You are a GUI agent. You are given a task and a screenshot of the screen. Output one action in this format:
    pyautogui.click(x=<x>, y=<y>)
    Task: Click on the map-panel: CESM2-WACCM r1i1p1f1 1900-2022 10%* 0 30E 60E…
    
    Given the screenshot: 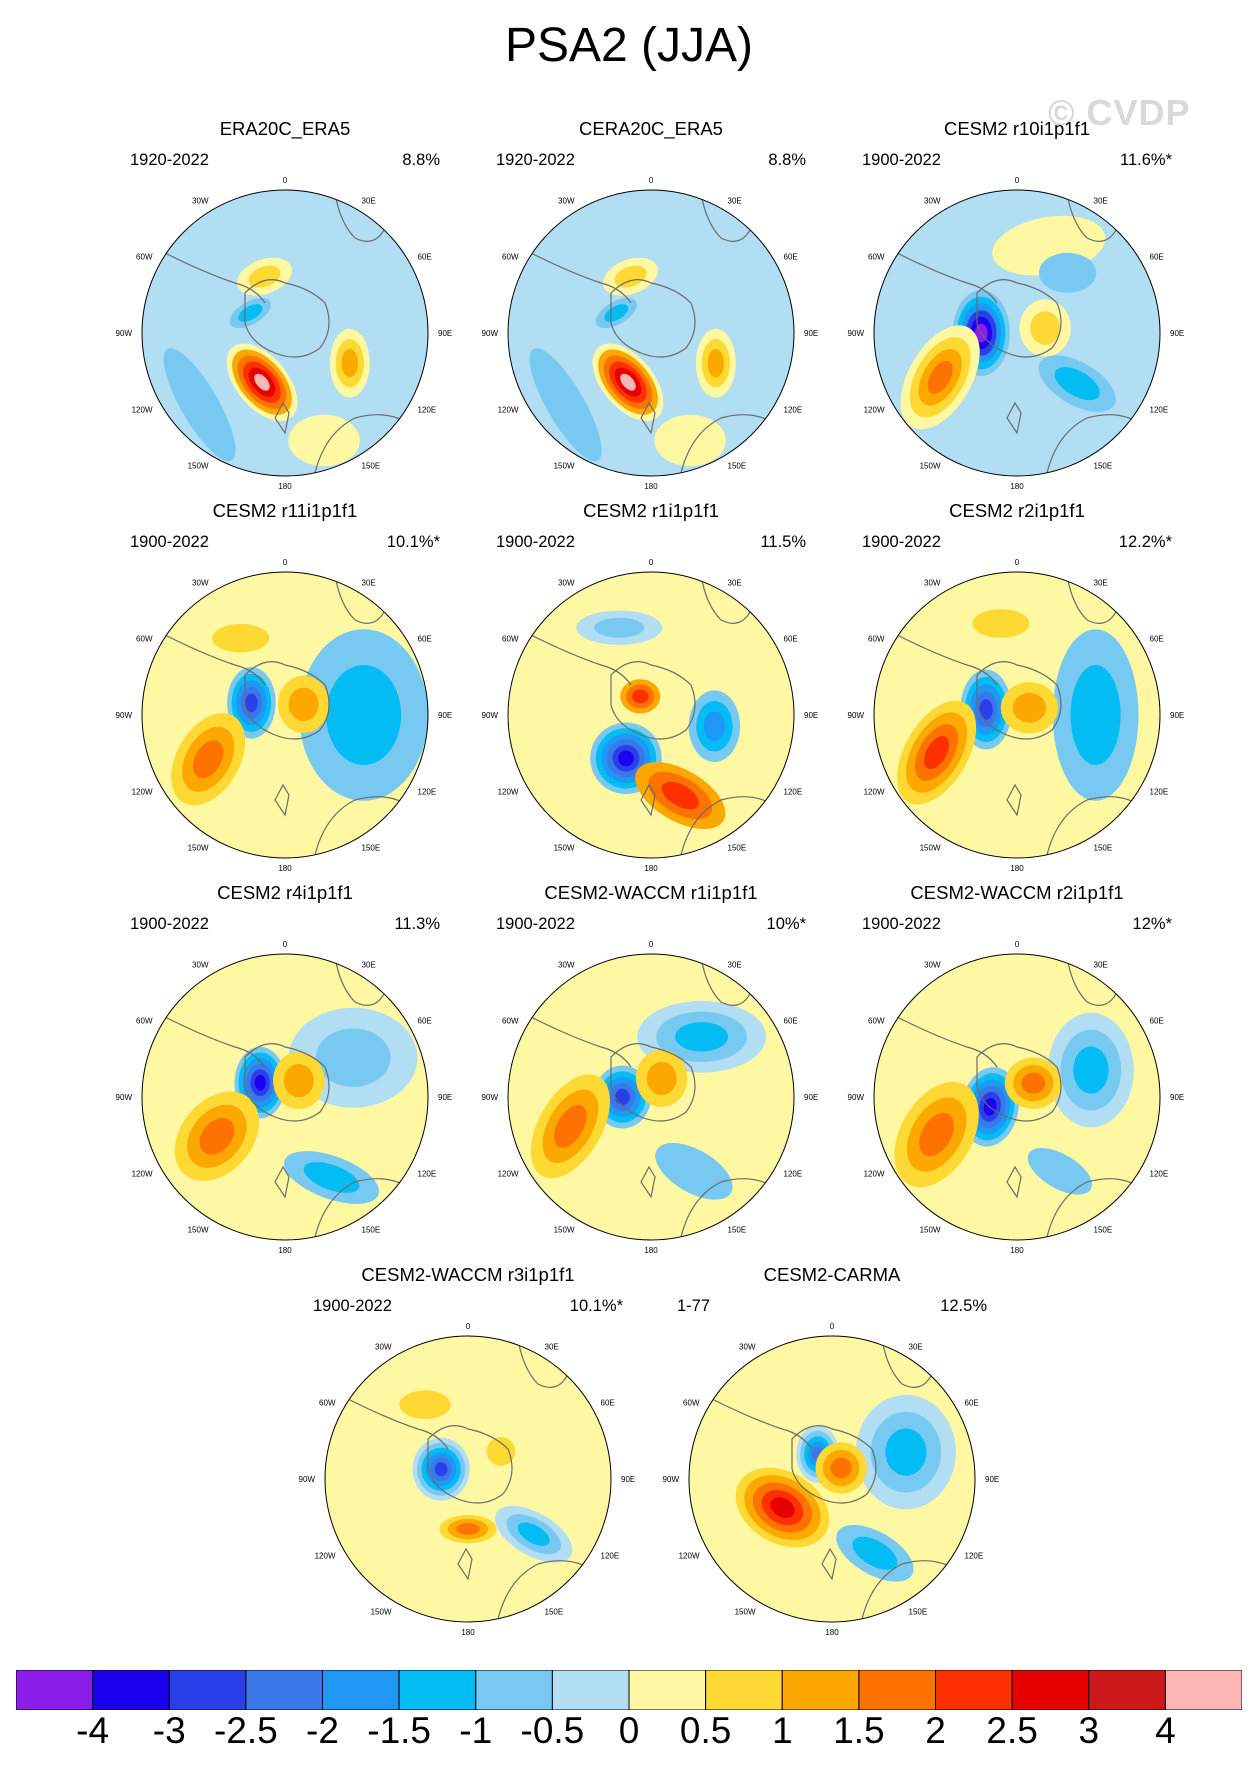 What is the action you would take?
    pyautogui.click(x=651, y=1068)
    